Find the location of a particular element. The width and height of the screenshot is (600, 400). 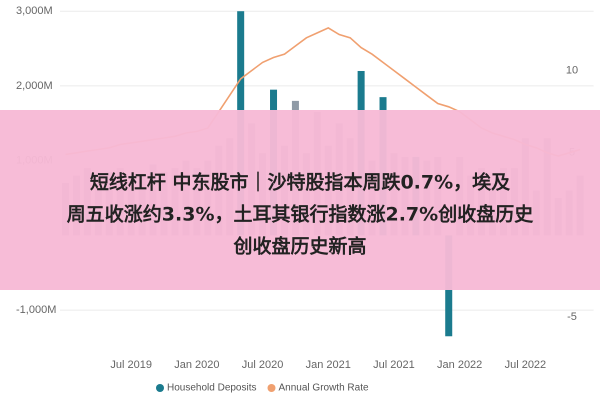

legend: Household Deposits Annual Growth Rate is located at coordinates (262, 388).